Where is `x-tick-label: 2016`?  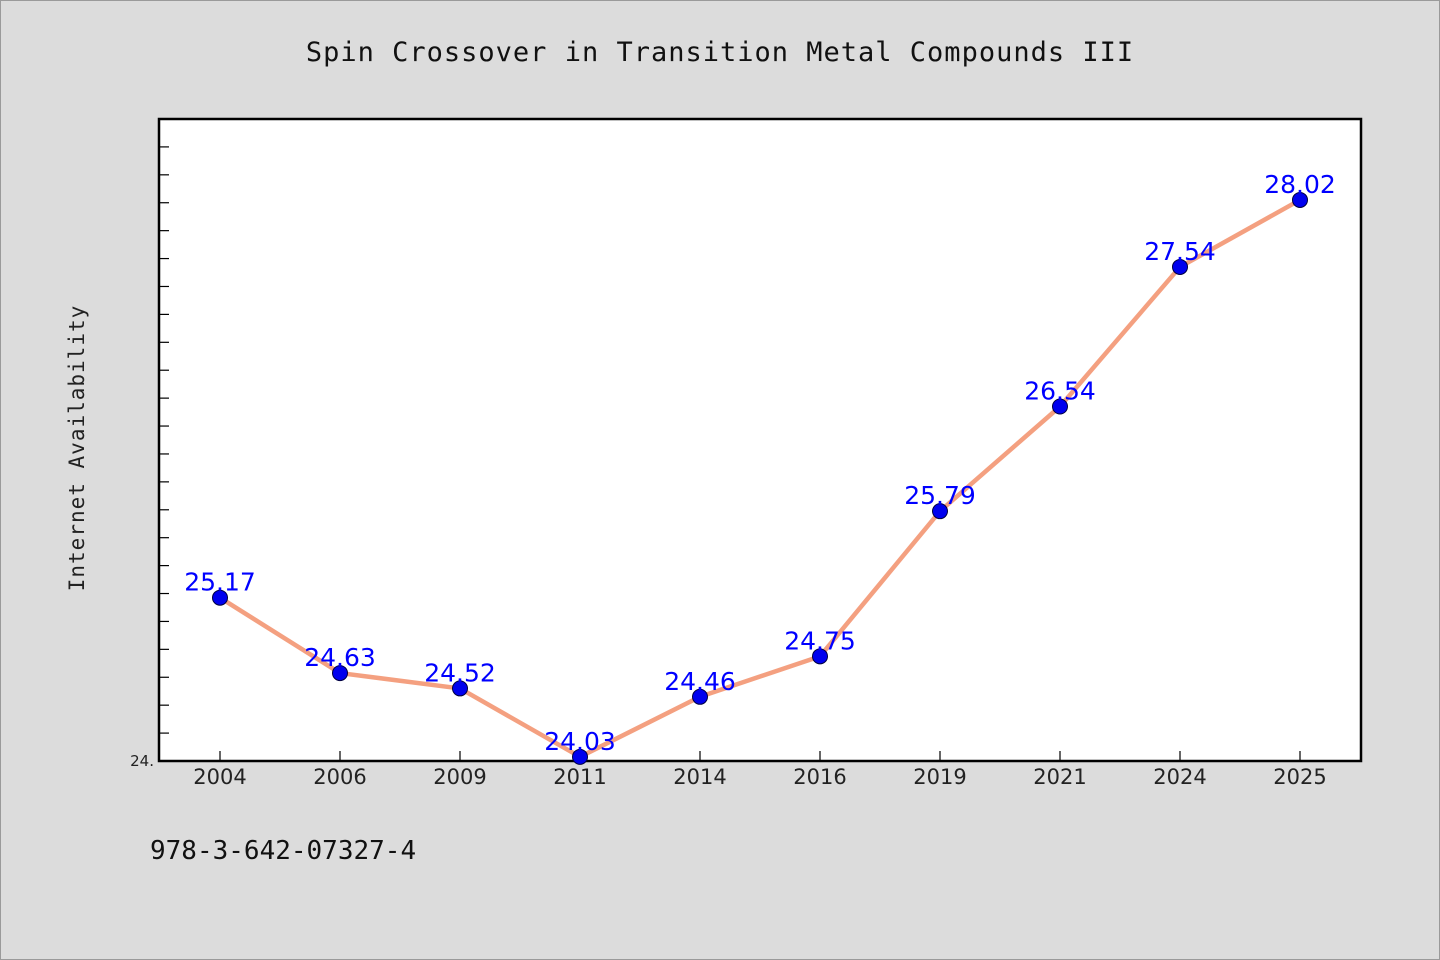 x-tick-label: 2016 is located at coordinates (819, 777).